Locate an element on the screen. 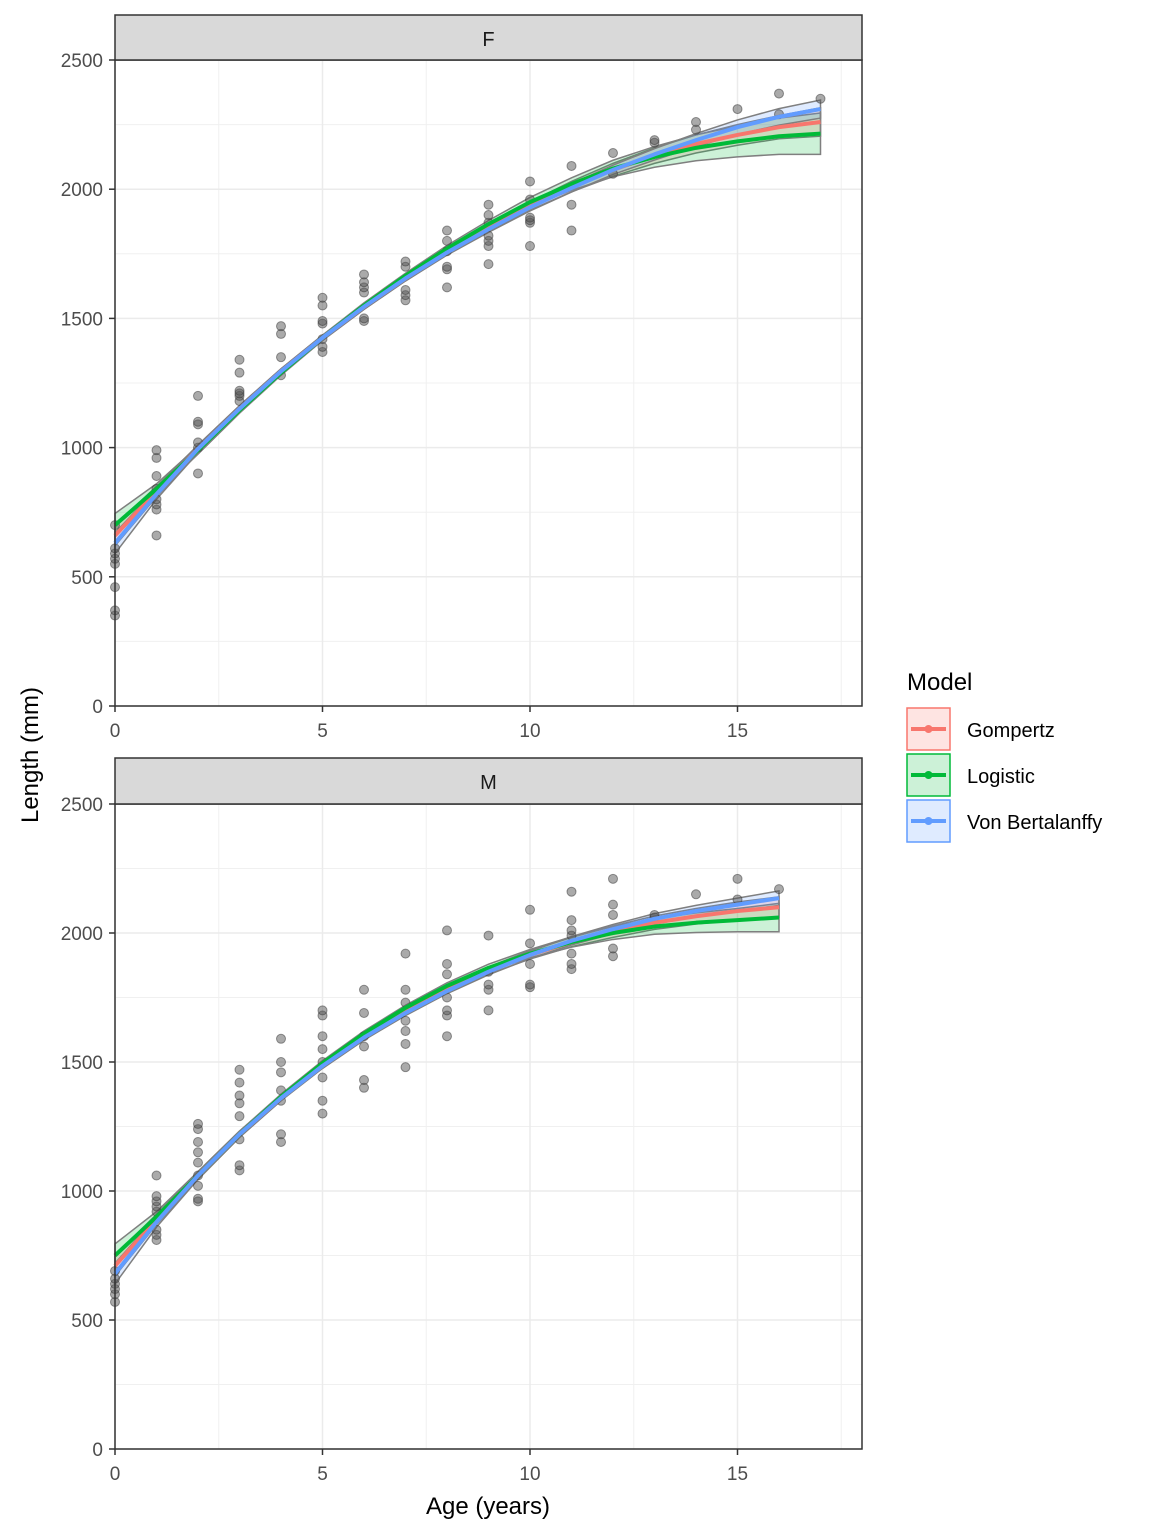 The image size is (1152, 1536). legend-item: Von Bertalanffy is located at coordinates (1004, 821).